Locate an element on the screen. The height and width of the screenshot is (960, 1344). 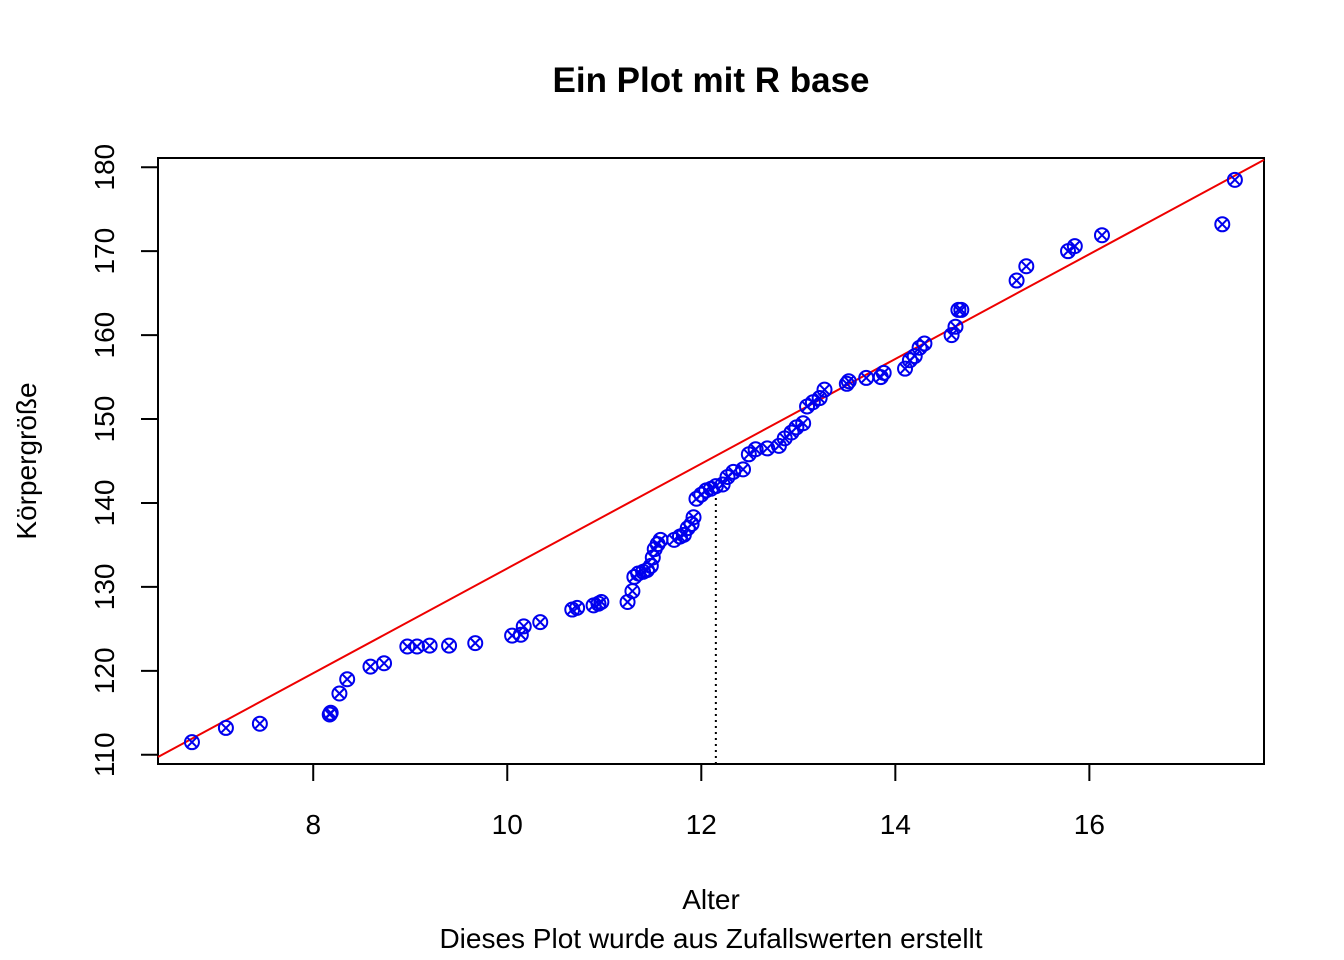
y-tick-label: 160 is located at coordinates (104, 335).